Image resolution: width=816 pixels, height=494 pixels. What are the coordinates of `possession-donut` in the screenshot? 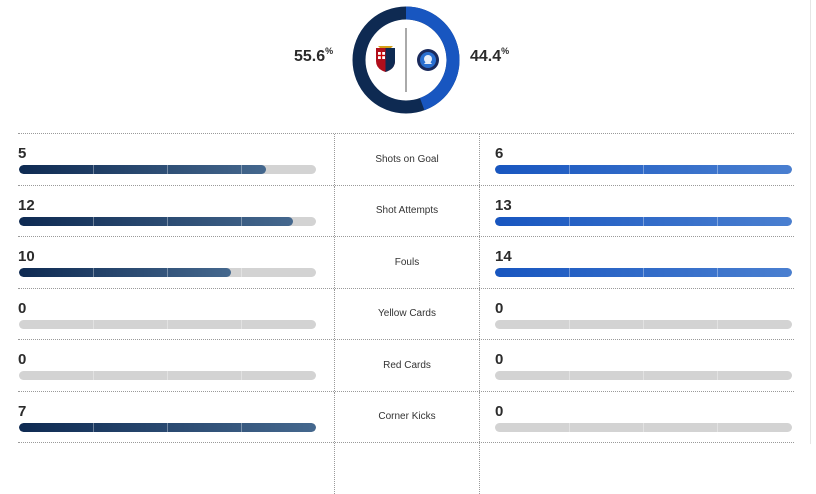 It's located at (406, 60).